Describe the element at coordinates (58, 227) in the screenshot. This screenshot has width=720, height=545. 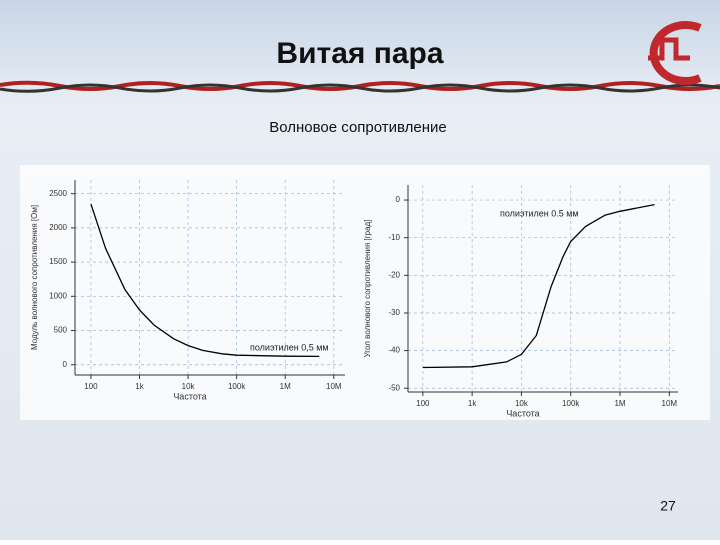
I see `y-tick-label: 2000` at that location.